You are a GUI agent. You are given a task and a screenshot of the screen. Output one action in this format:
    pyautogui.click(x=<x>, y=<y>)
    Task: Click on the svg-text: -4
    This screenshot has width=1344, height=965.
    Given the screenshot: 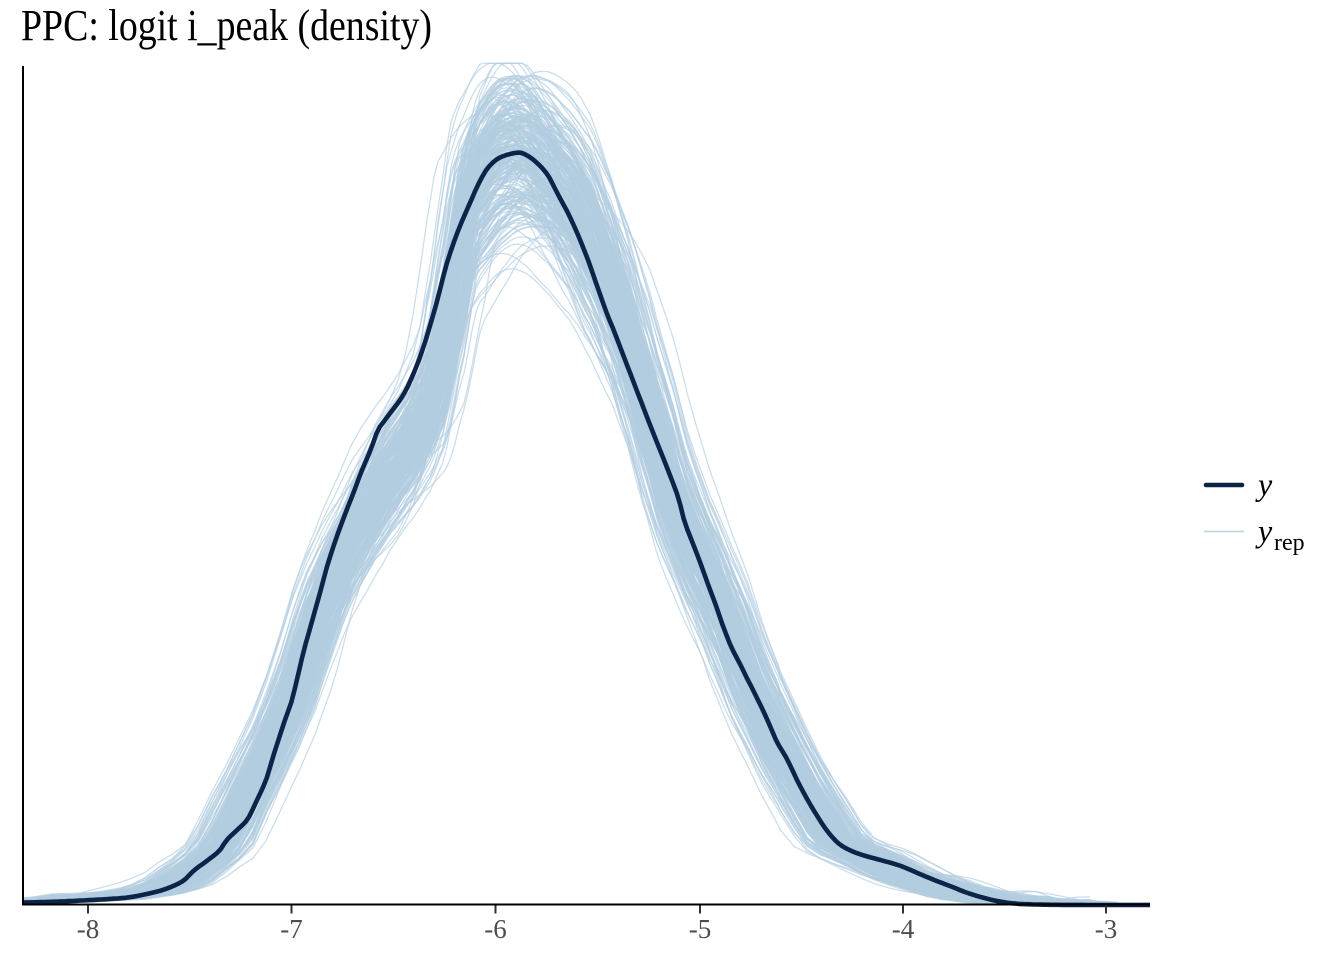 What is the action you would take?
    pyautogui.click(x=903, y=929)
    